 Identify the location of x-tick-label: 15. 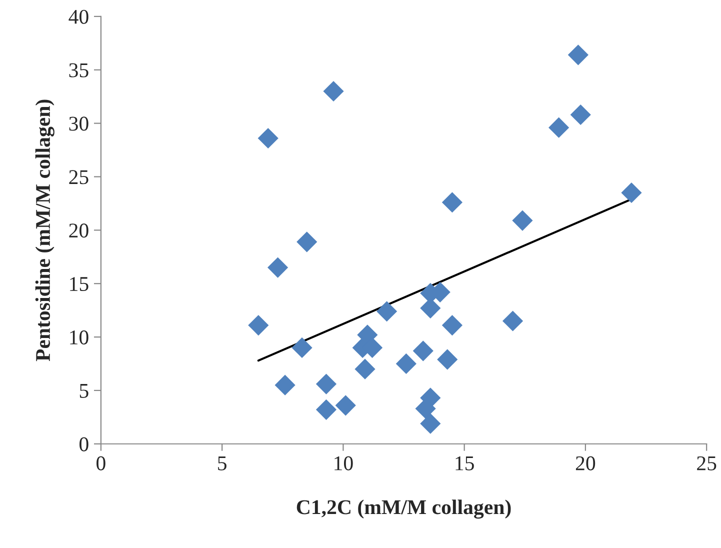
(465, 463).